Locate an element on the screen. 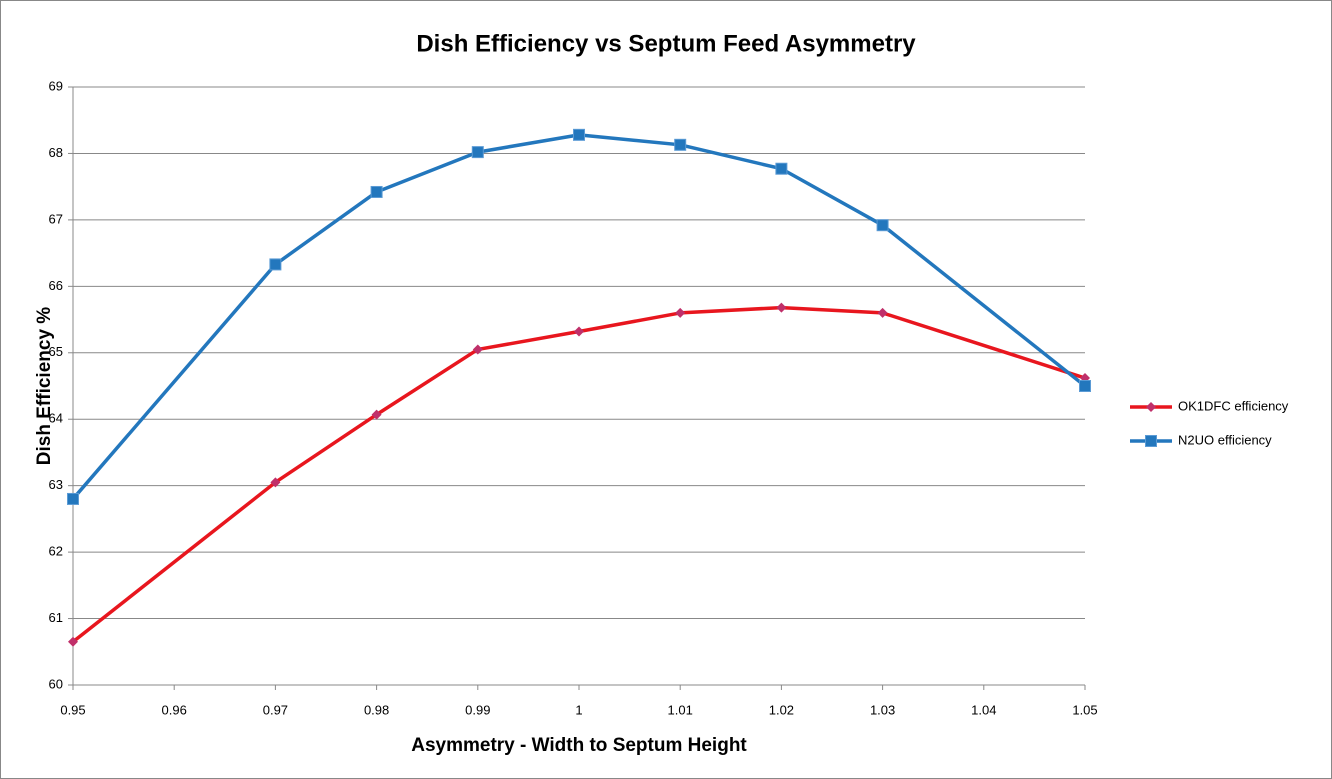 The width and height of the screenshot is (1332, 779). y-tick-label: 60 is located at coordinates (56, 683).